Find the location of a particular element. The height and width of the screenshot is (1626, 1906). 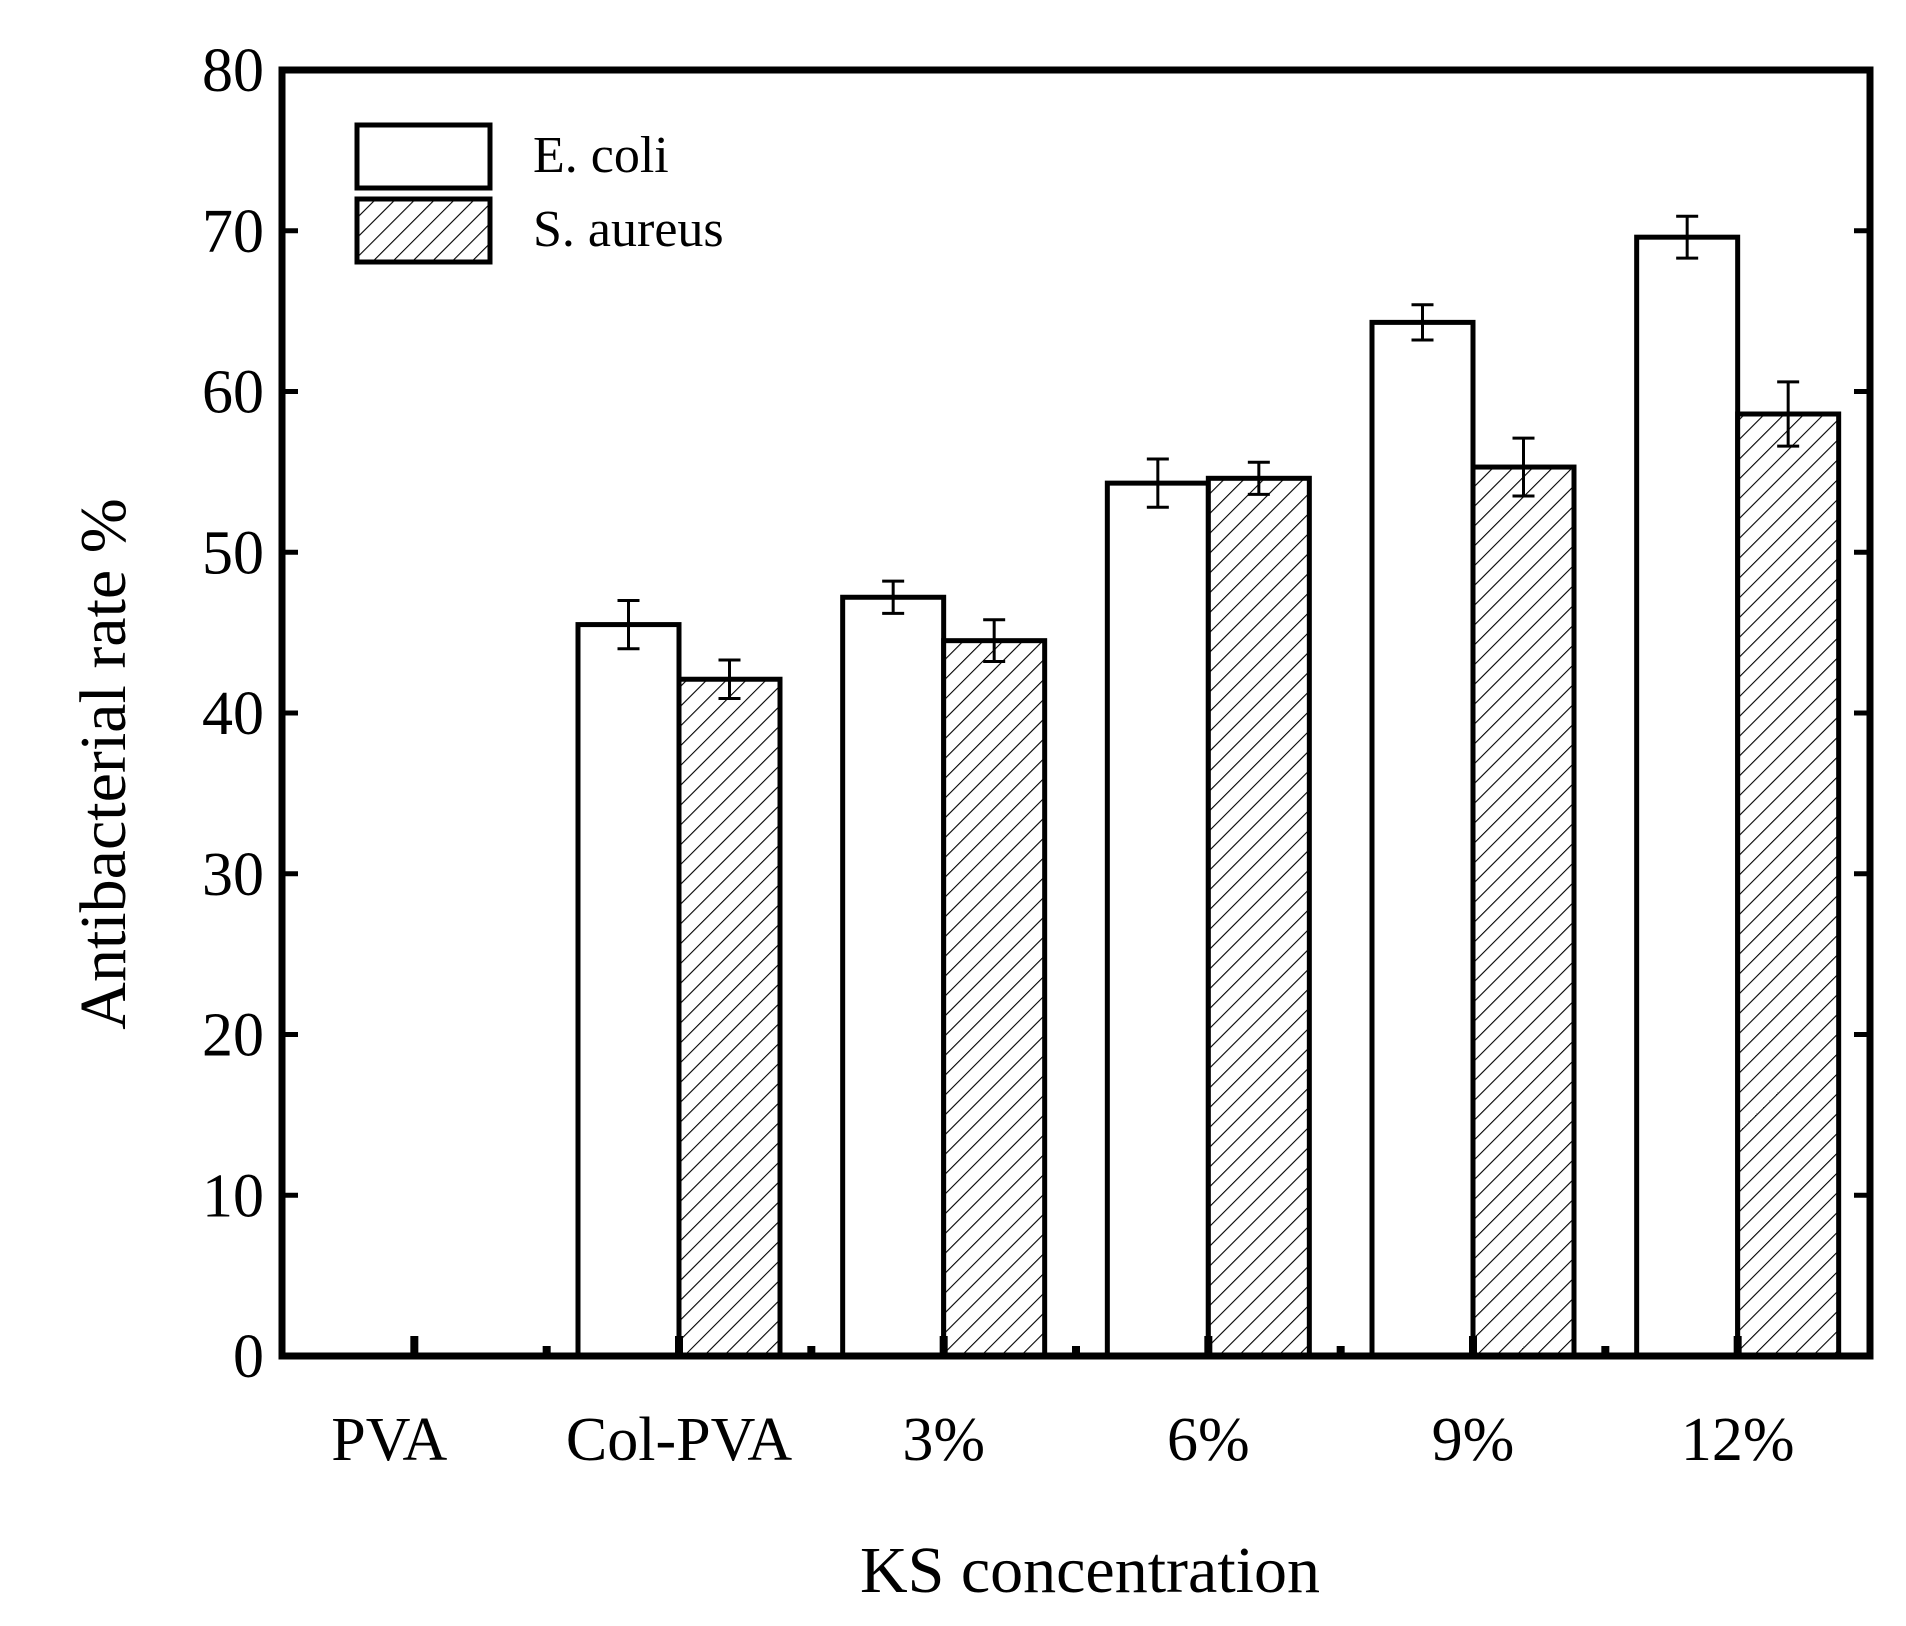

legend-swatch-ecoli is located at coordinates (423, 156).